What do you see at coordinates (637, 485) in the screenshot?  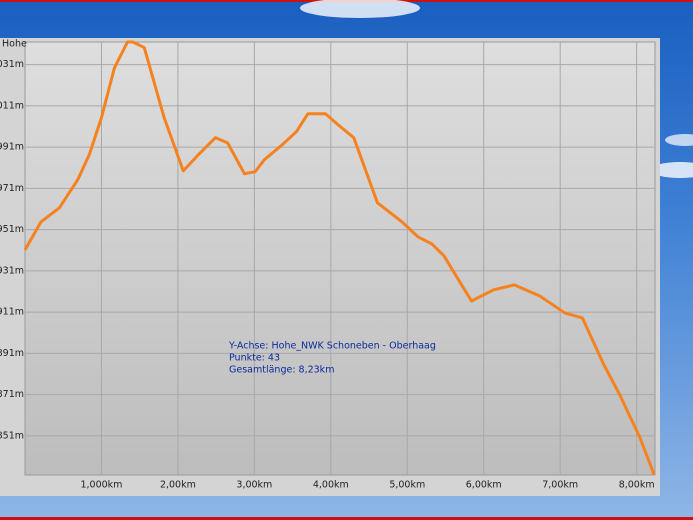 I see `x-tick-label: 8,00km` at bounding box center [637, 485].